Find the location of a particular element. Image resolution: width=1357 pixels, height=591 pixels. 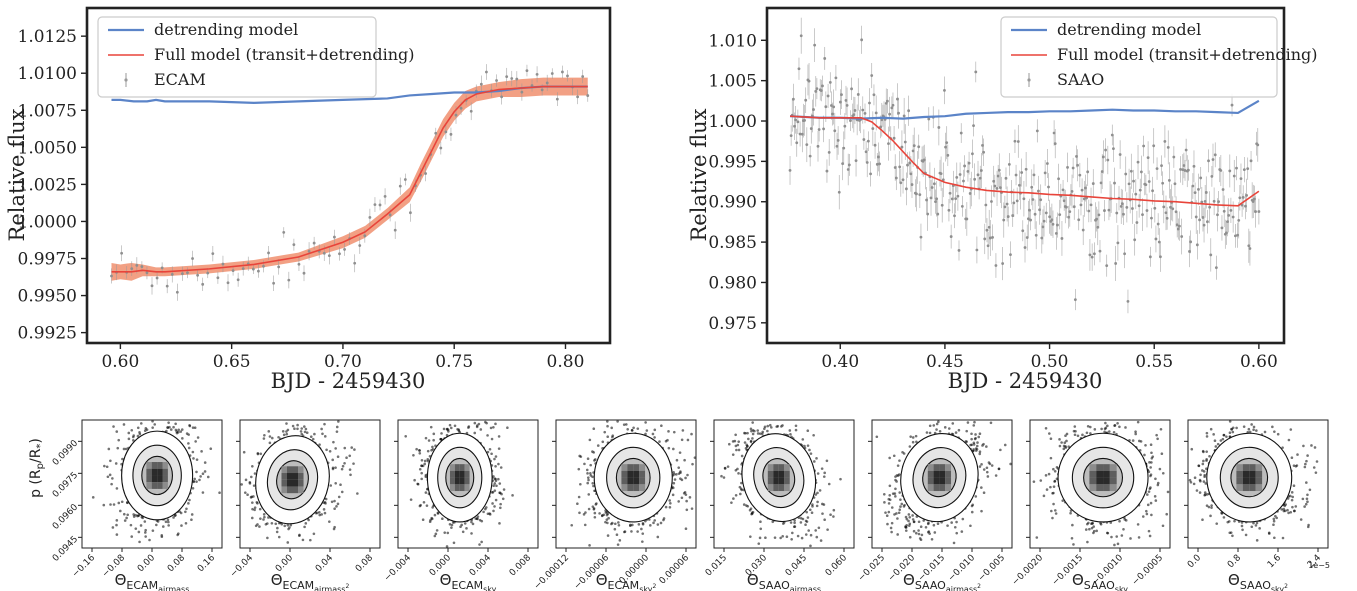

posterior-xtick-label: 0.16 is located at coordinates (206, 563).